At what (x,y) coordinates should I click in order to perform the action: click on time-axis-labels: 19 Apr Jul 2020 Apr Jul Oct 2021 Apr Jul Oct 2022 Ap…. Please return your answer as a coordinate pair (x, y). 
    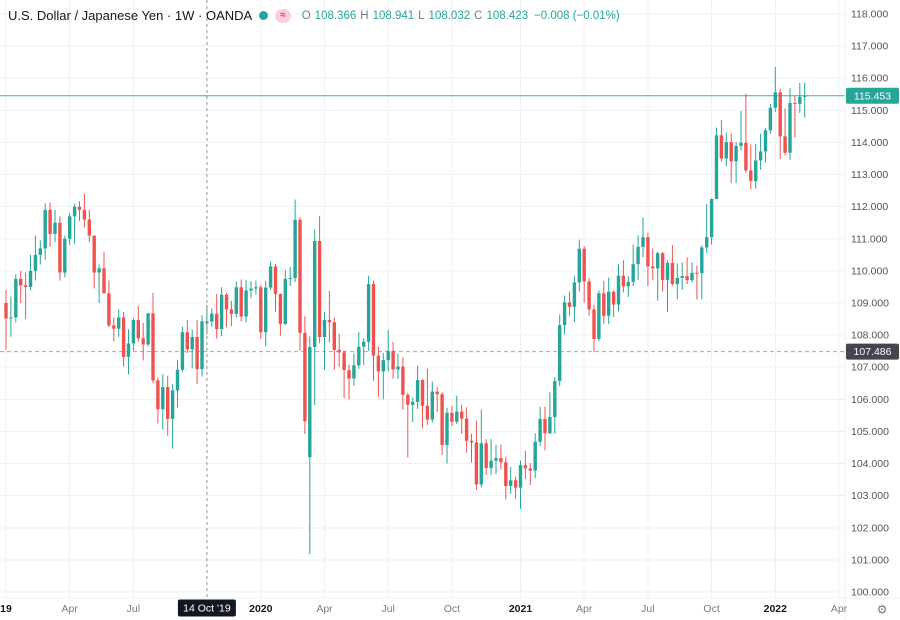
    Looking at the image, I should click on (424, 609).